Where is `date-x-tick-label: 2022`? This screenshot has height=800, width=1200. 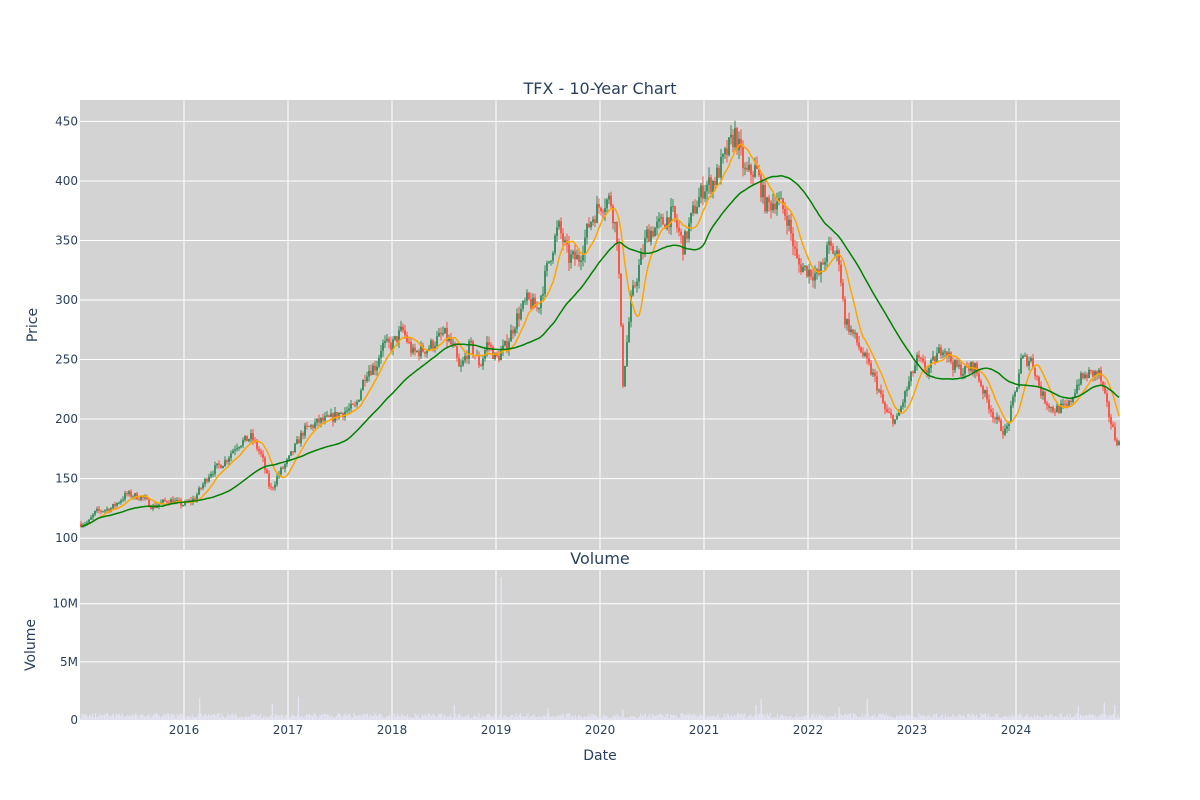 date-x-tick-label: 2022 is located at coordinates (808, 730).